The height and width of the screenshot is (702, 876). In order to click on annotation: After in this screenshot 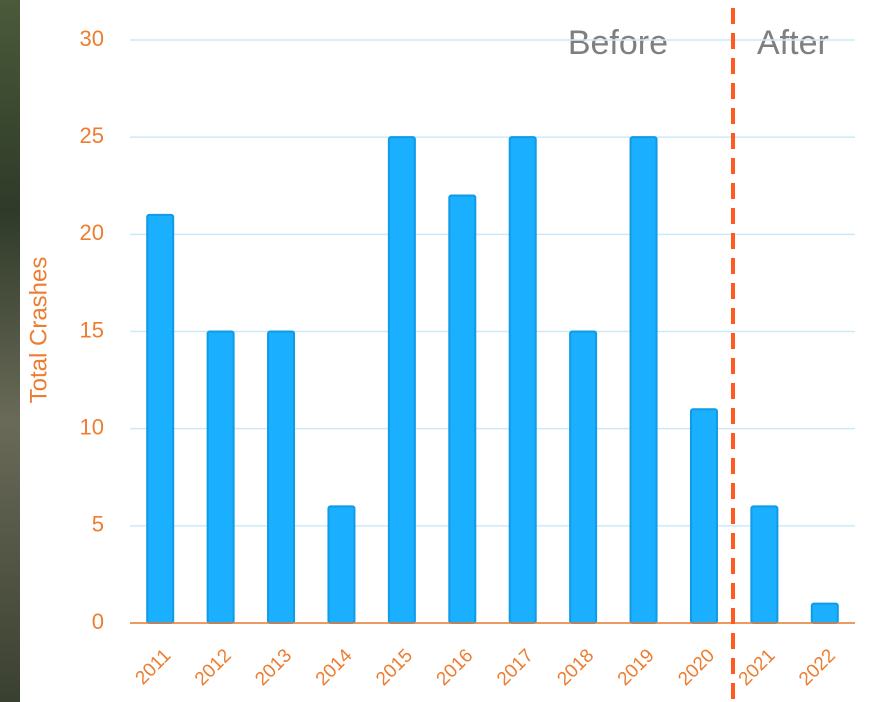, I will do `click(793, 43)`.